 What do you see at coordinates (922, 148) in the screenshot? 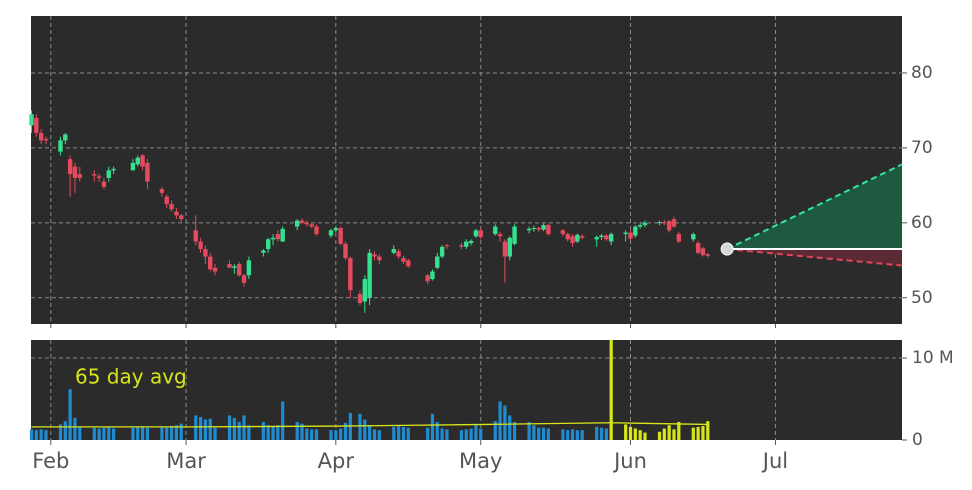
I see `y-tick-label: 70` at bounding box center [922, 148].